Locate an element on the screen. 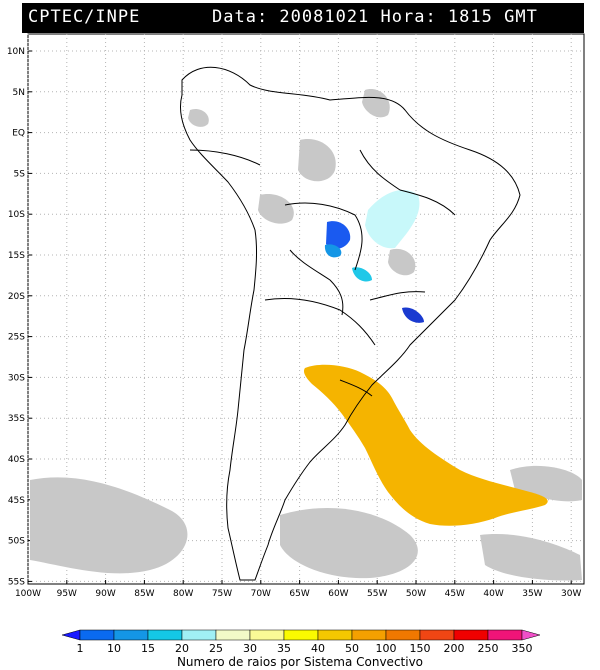 The image size is (600, 670). colorbar-tick-label: 50 is located at coordinates (352, 648).